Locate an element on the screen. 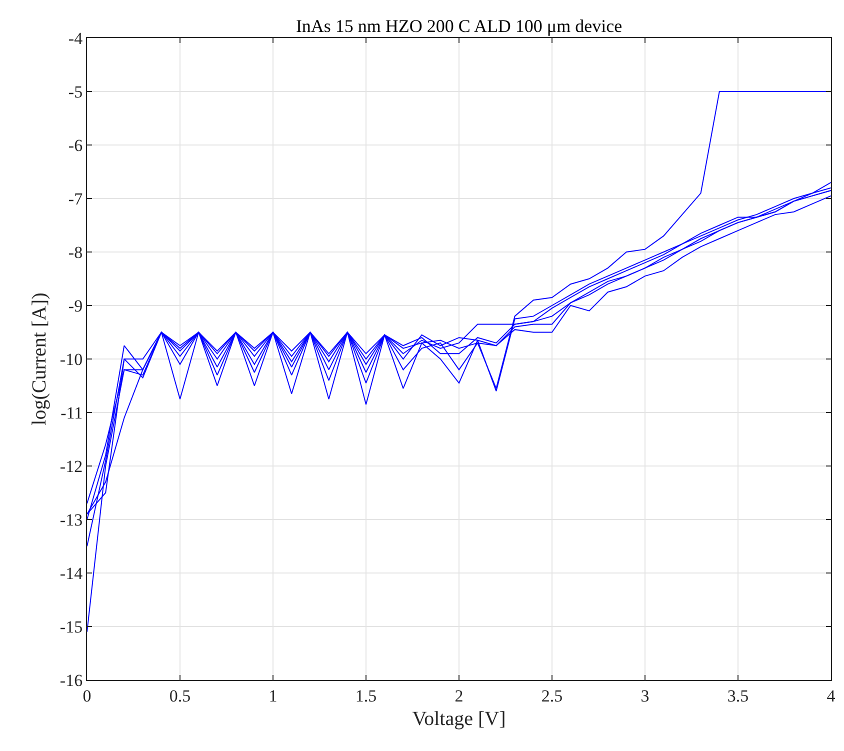  y-tick-label: -14 is located at coordinates (72, 573).